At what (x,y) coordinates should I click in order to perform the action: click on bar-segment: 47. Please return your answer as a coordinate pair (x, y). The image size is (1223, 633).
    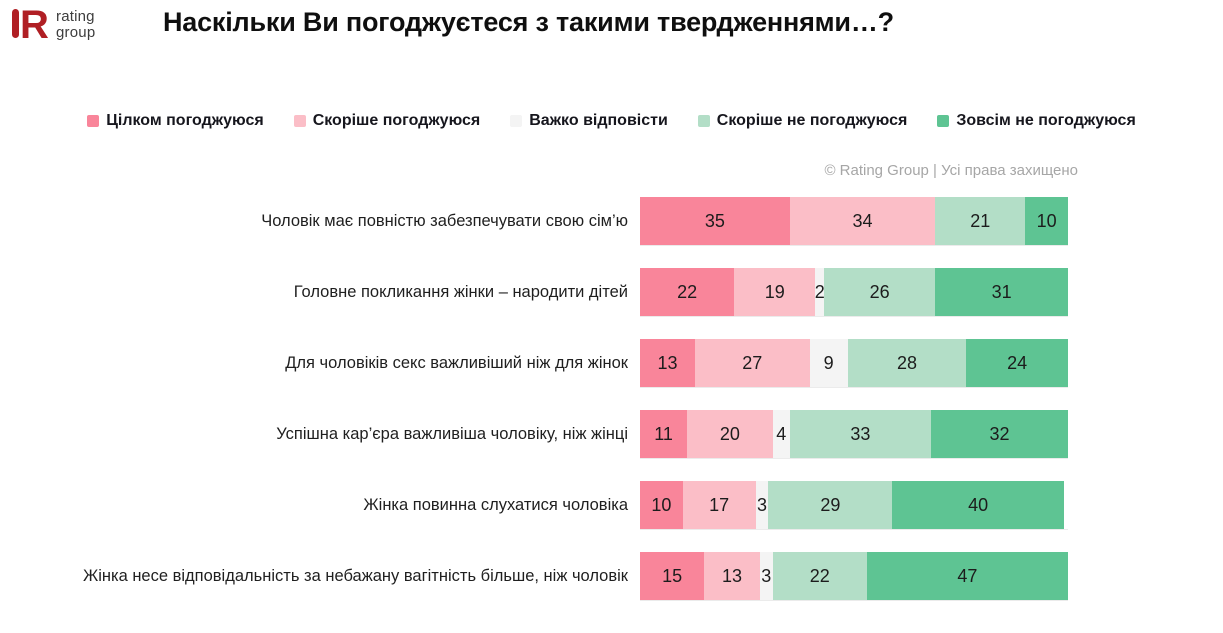
    Looking at the image, I should click on (967, 576).